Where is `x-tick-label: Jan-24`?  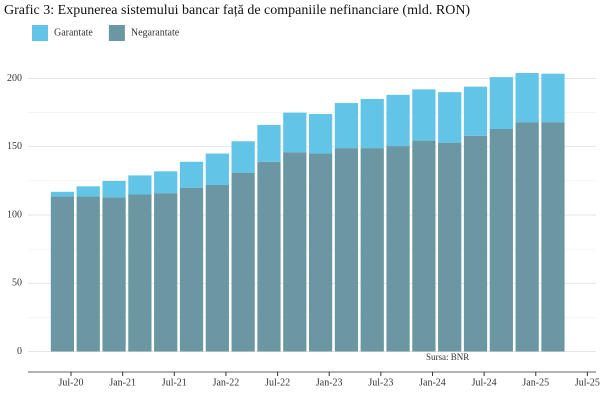
x-tick-label: Jan-24 is located at coordinates (432, 382).